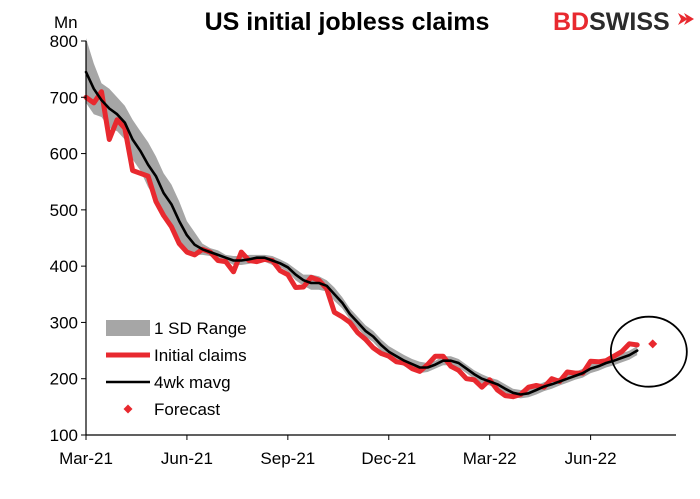 The image size is (700, 499). I want to click on x-tick-label: Mar-21, so click(86, 458).